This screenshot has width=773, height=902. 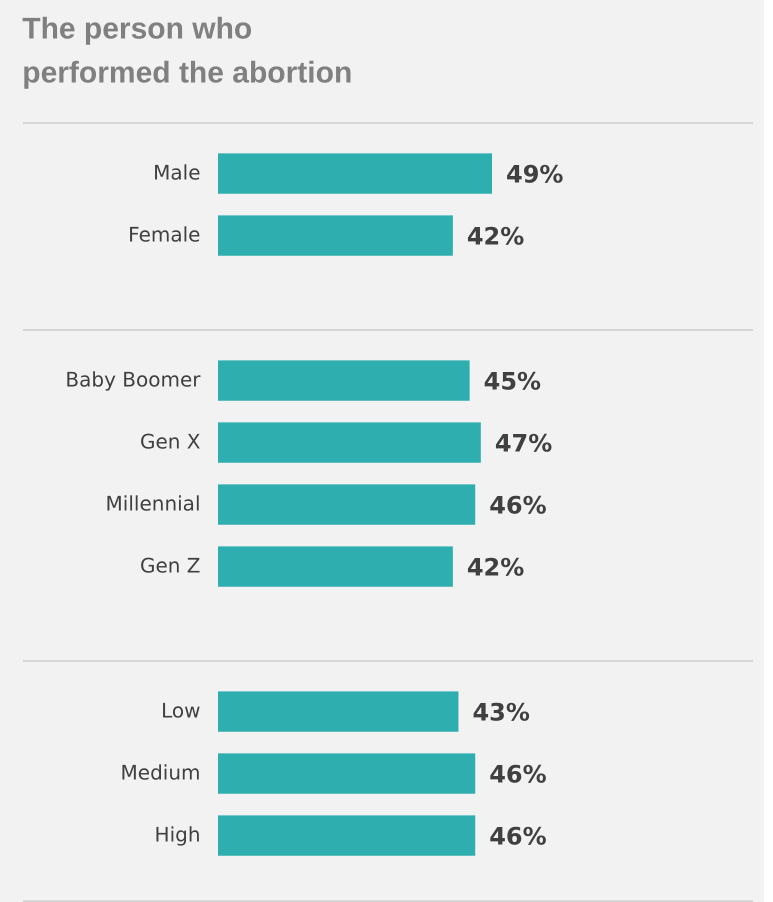 I want to click on y-tick-label: Low, so click(x=180, y=710).